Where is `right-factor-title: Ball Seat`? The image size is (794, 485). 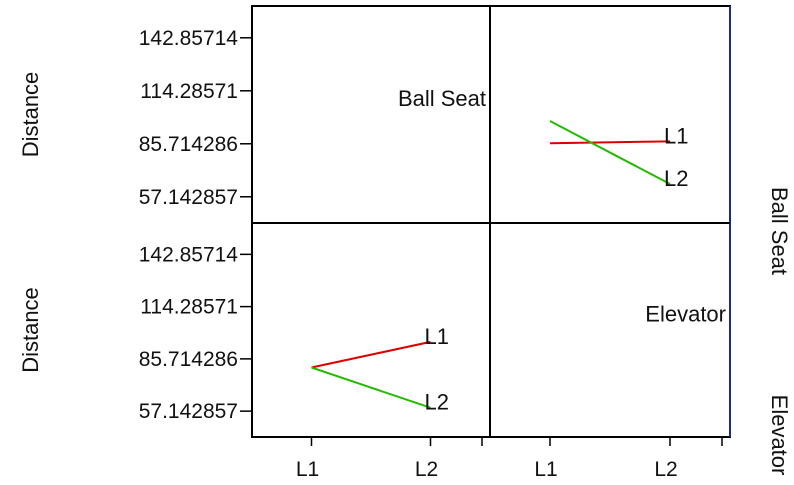
right-factor-title: Ball Seat is located at coordinates (779, 231).